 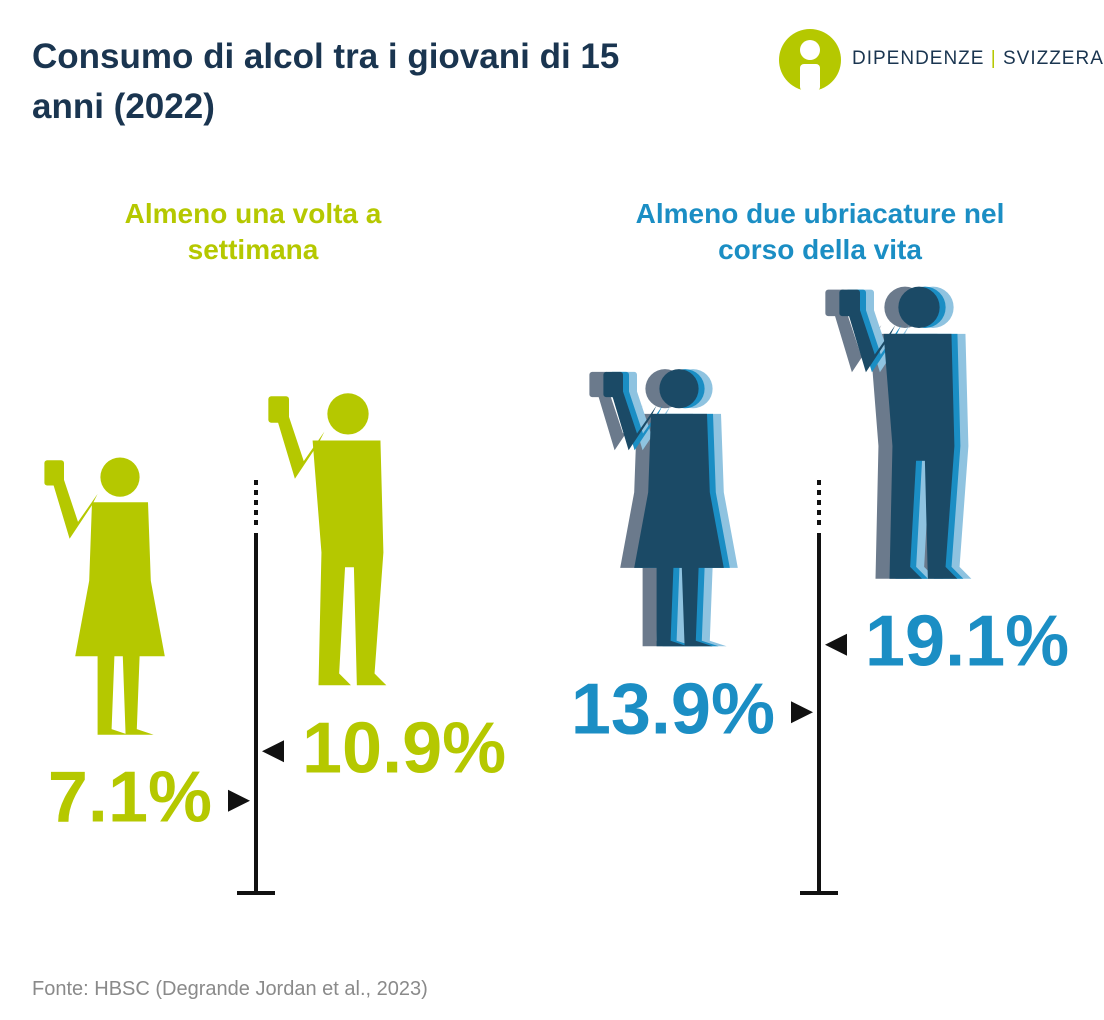 What do you see at coordinates (967, 642) in the screenshot?
I see `value-label: 19.1%` at bounding box center [967, 642].